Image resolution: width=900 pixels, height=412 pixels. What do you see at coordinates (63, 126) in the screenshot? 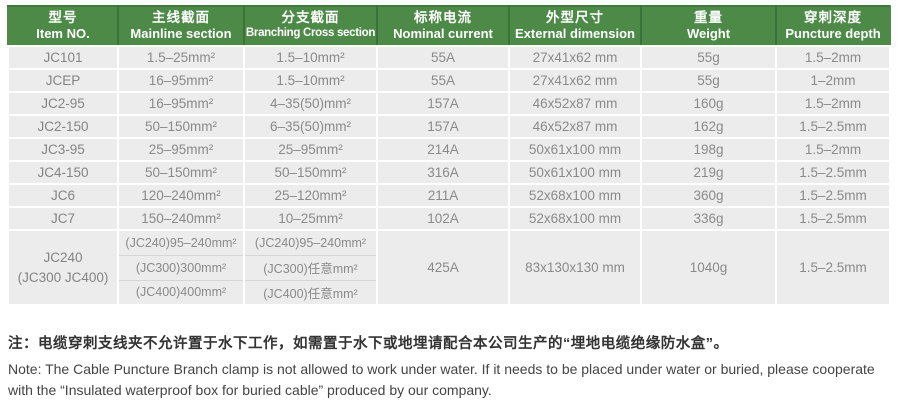
I see `item-no-cell: JC2-150` at bounding box center [63, 126].